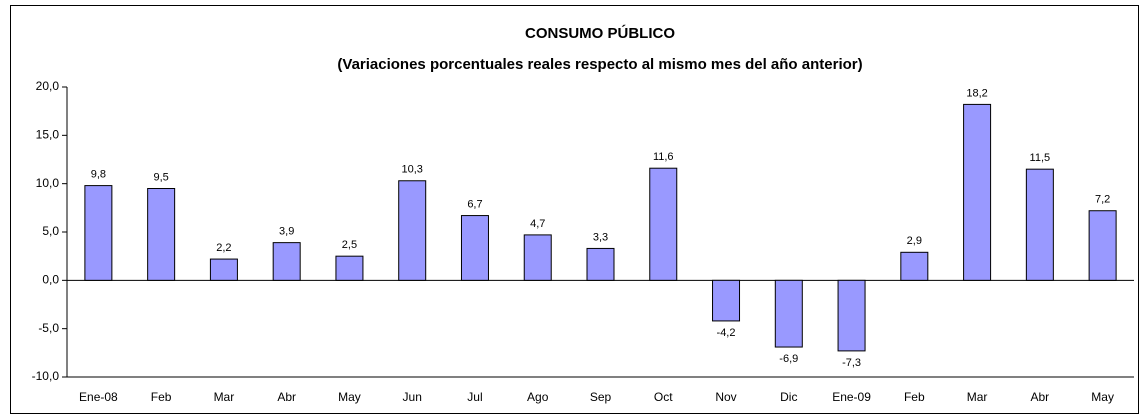  Describe the element at coordinates (600, 237) in the screenshot. I see `value-label: 3,3` at that location.